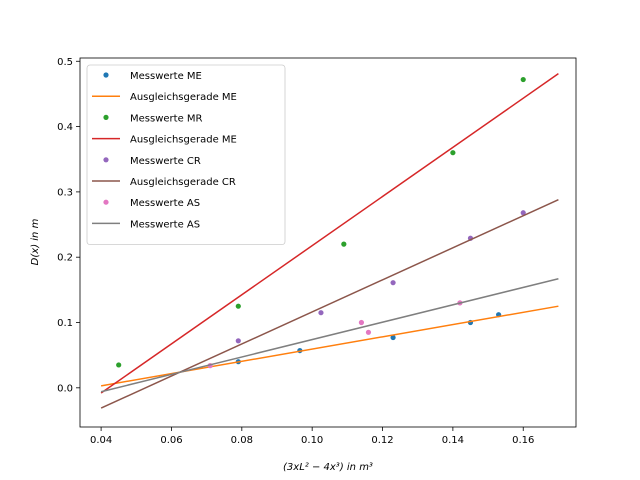 Image resolution: width=640 pixels, height=480 pixels. I want to click on x-tick-label: 0.10, so click(312, 440).